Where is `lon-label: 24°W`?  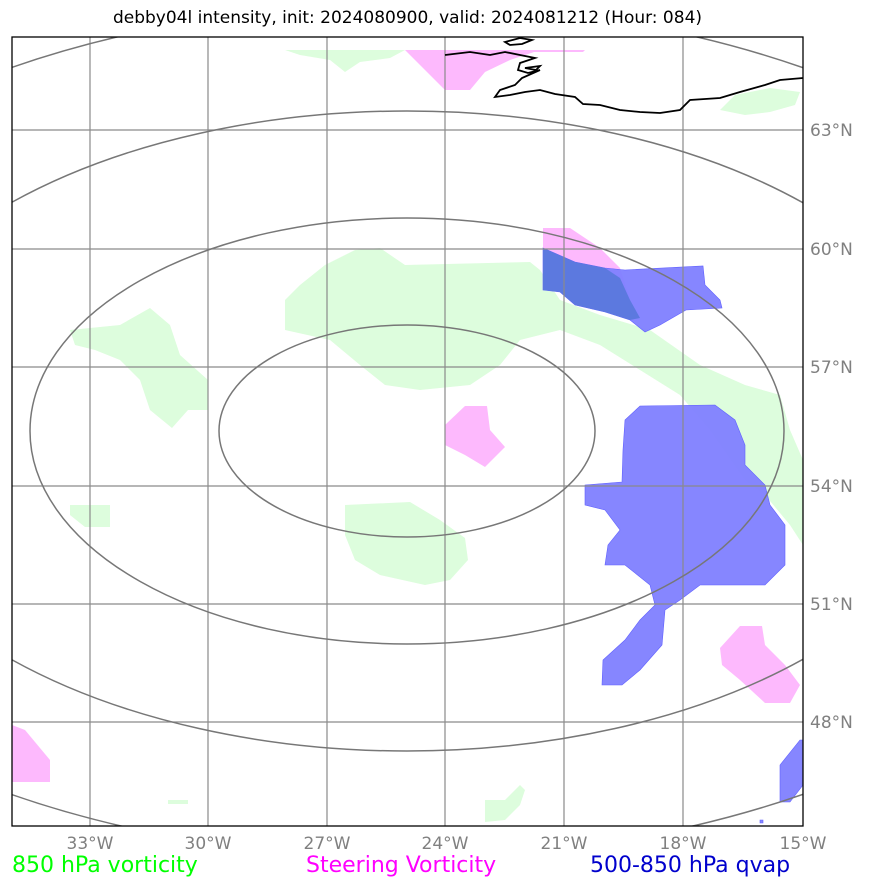 lon-label: 24°W is located at coordinates (445, 844).